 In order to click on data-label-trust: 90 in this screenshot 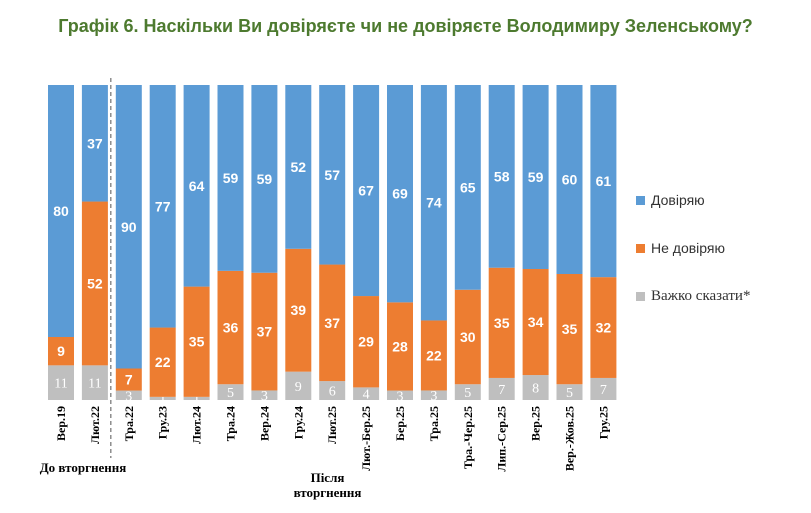, I will do `click(129, 227)`.